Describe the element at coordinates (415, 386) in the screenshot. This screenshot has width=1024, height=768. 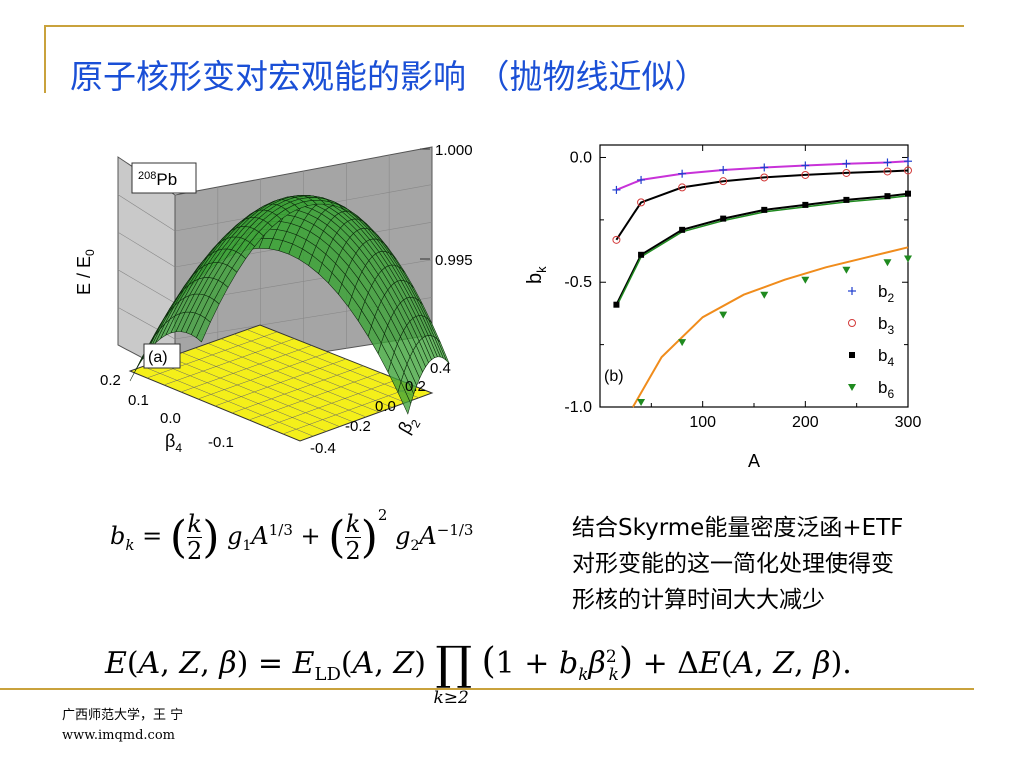
I see `y-tick-label: 0.2` at that location.